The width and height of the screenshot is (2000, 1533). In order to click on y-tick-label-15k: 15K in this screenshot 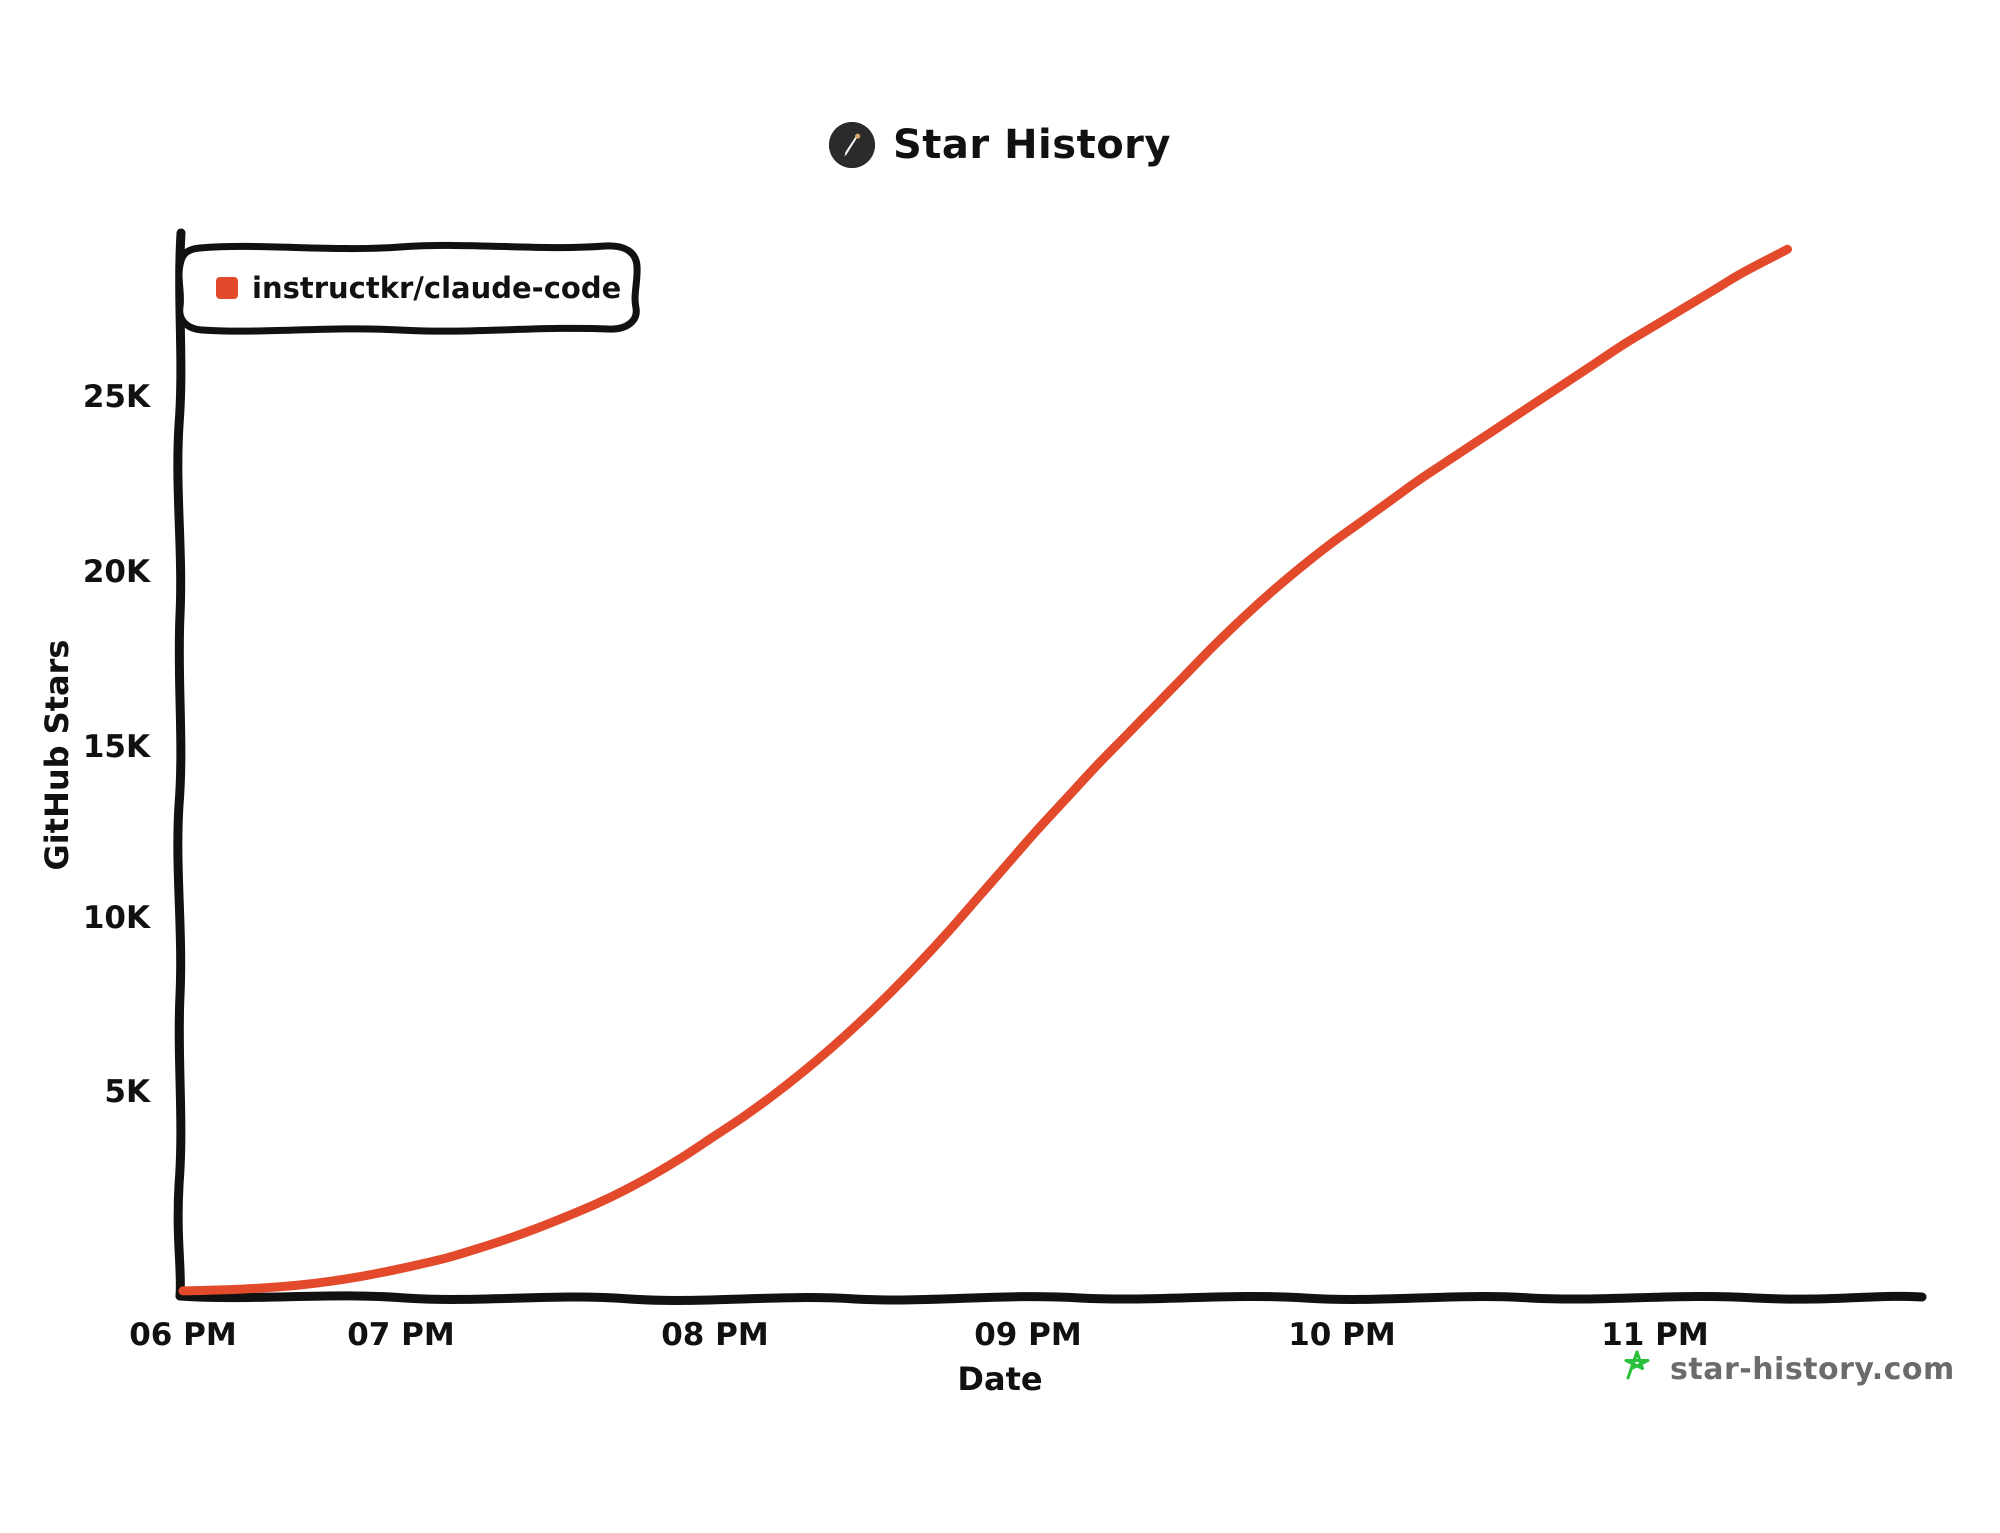, I will do `click(117, 747)`.